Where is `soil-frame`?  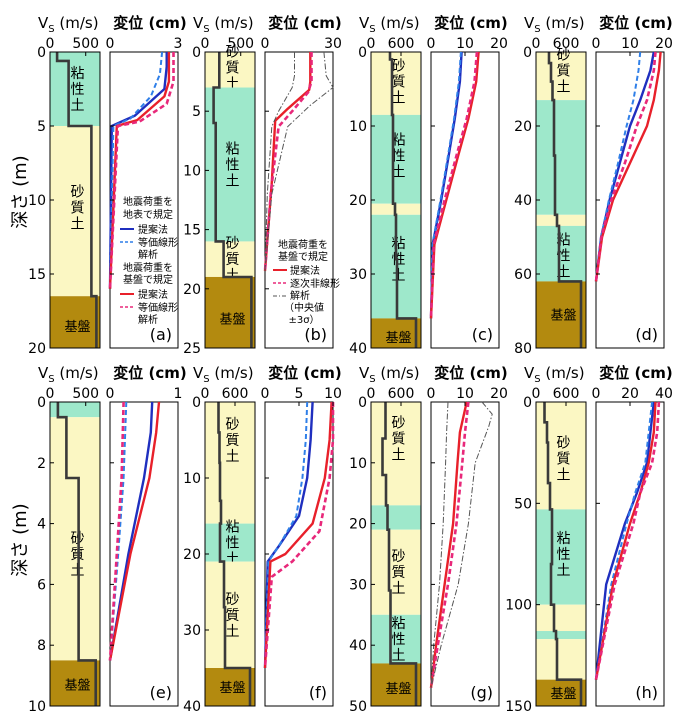 soil-frame is located at coordinates (75, 554).